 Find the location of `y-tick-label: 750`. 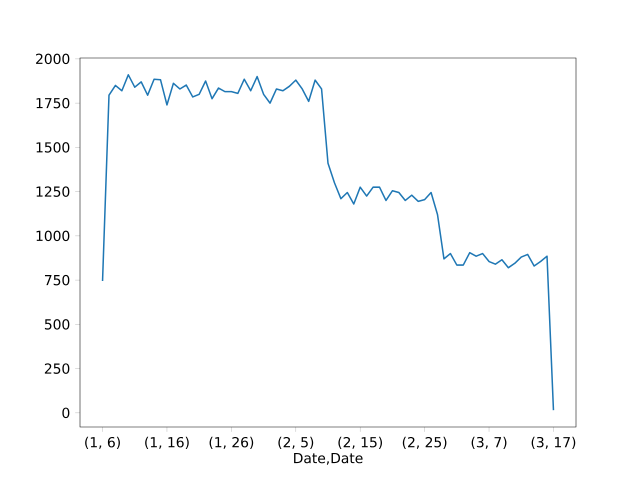

y-tick-label: 750 is located at coordinates (57, 280).